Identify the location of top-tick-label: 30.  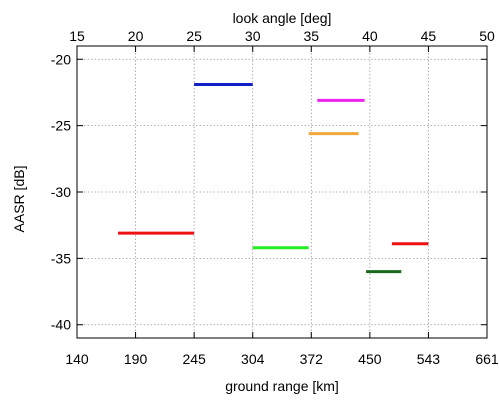
(253, 36).